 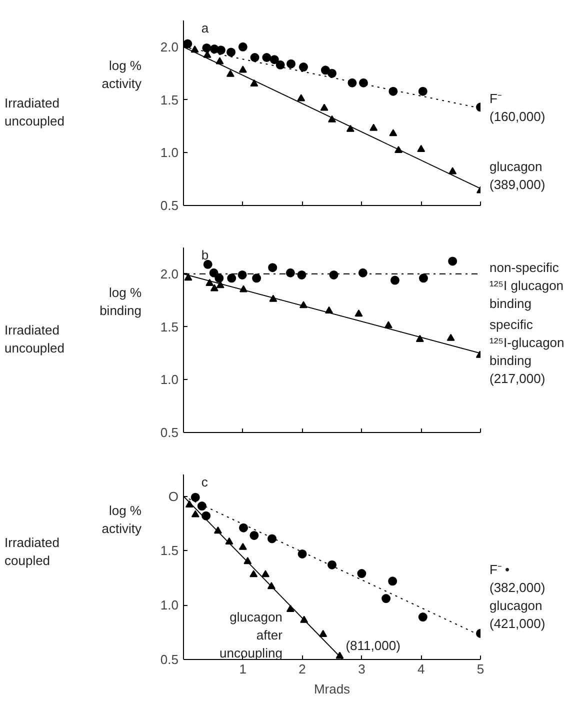 What do you see at coordinates (527, 351) in the screenshot?
I see `annotation: specific ¹²⁵I-glucagon binding (217,000)` at bounding box center [527, 351].